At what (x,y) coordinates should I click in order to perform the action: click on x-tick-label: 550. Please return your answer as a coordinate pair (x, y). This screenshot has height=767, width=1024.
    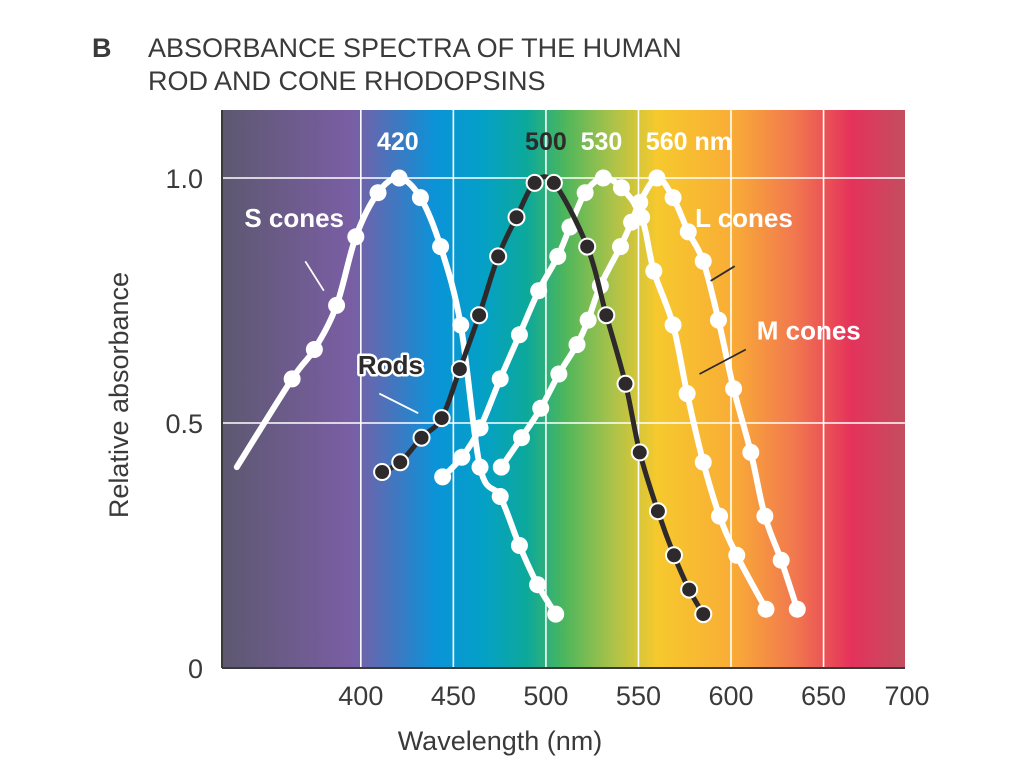
    Looking at the image, I should click on (638, 696).